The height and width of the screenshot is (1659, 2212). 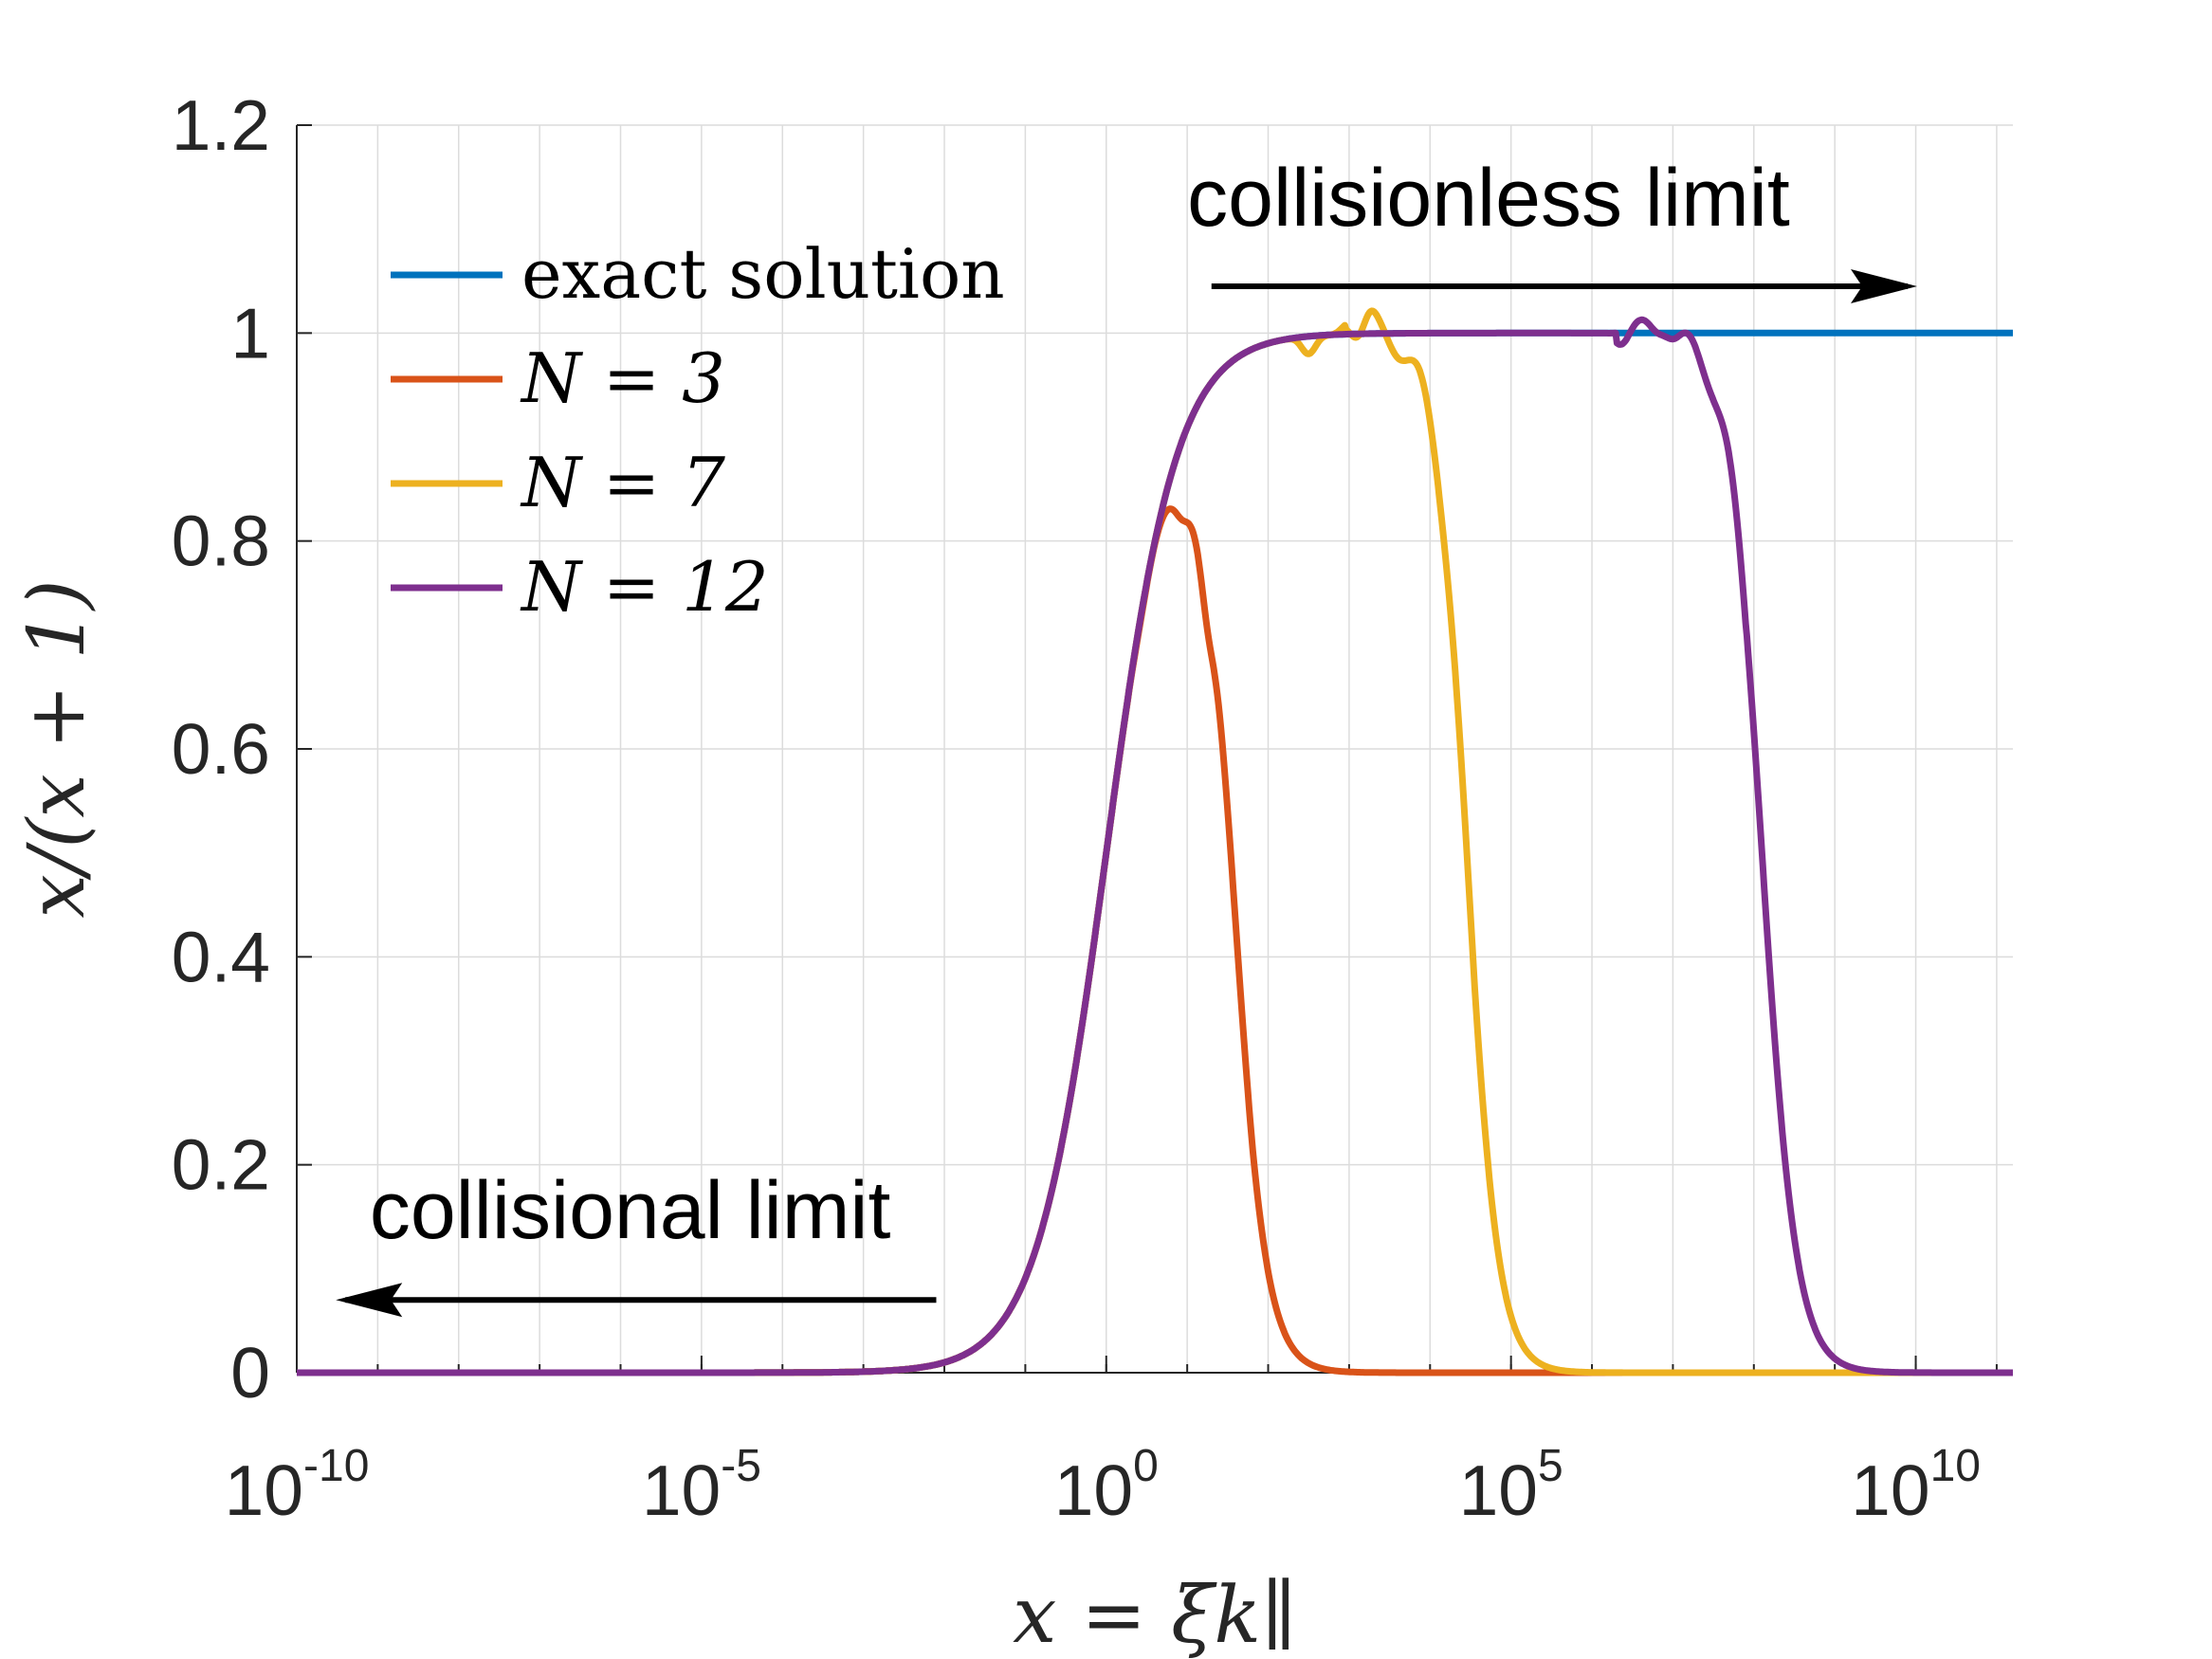 What do you see at coordinates (250, 333) in the screenshot?
I see `y-tick-label: 1` at bounding box center [250, 333].